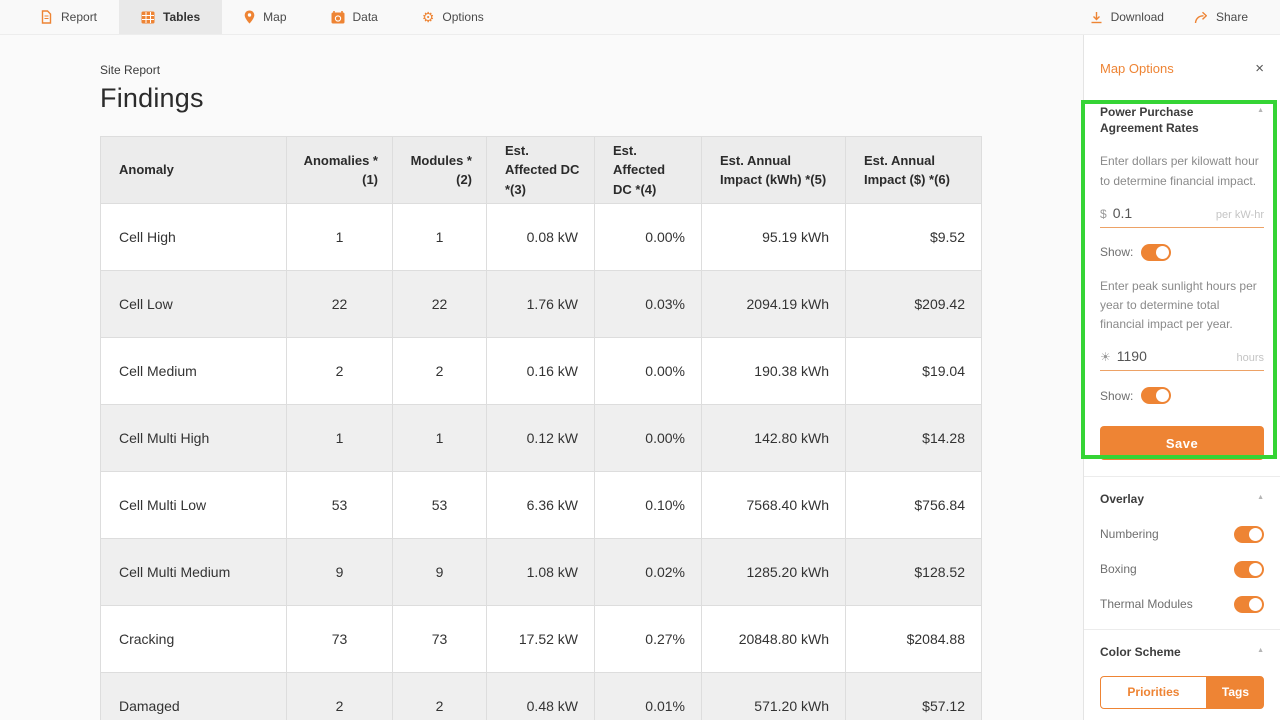 This screenshot has height=720, width=1280. I want to click on hours-input, so click(1151, 356).